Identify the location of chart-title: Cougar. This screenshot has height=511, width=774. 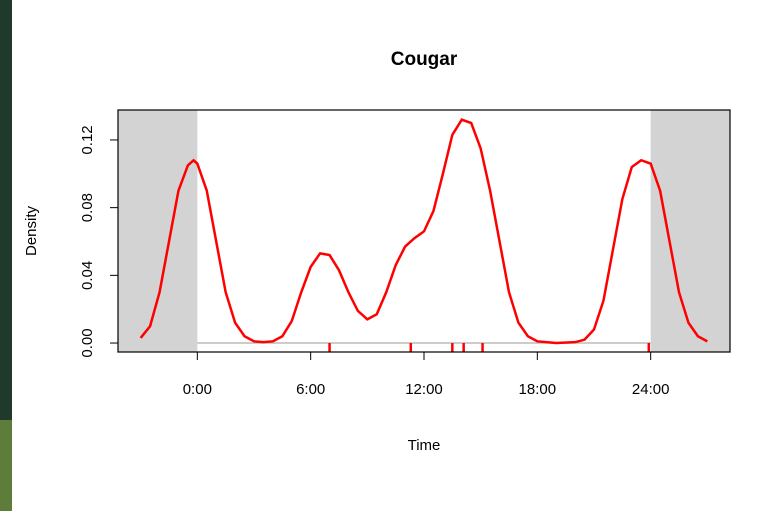
(424, 59).